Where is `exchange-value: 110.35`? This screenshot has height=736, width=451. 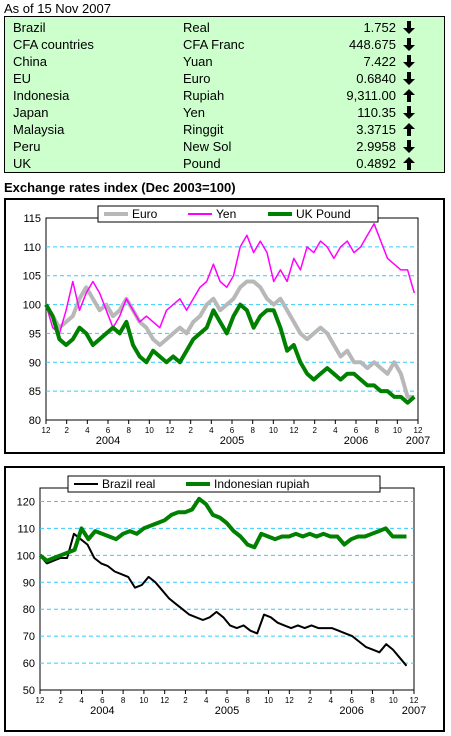
exchange-value: 110.35 is located at coordinates (376, 112).